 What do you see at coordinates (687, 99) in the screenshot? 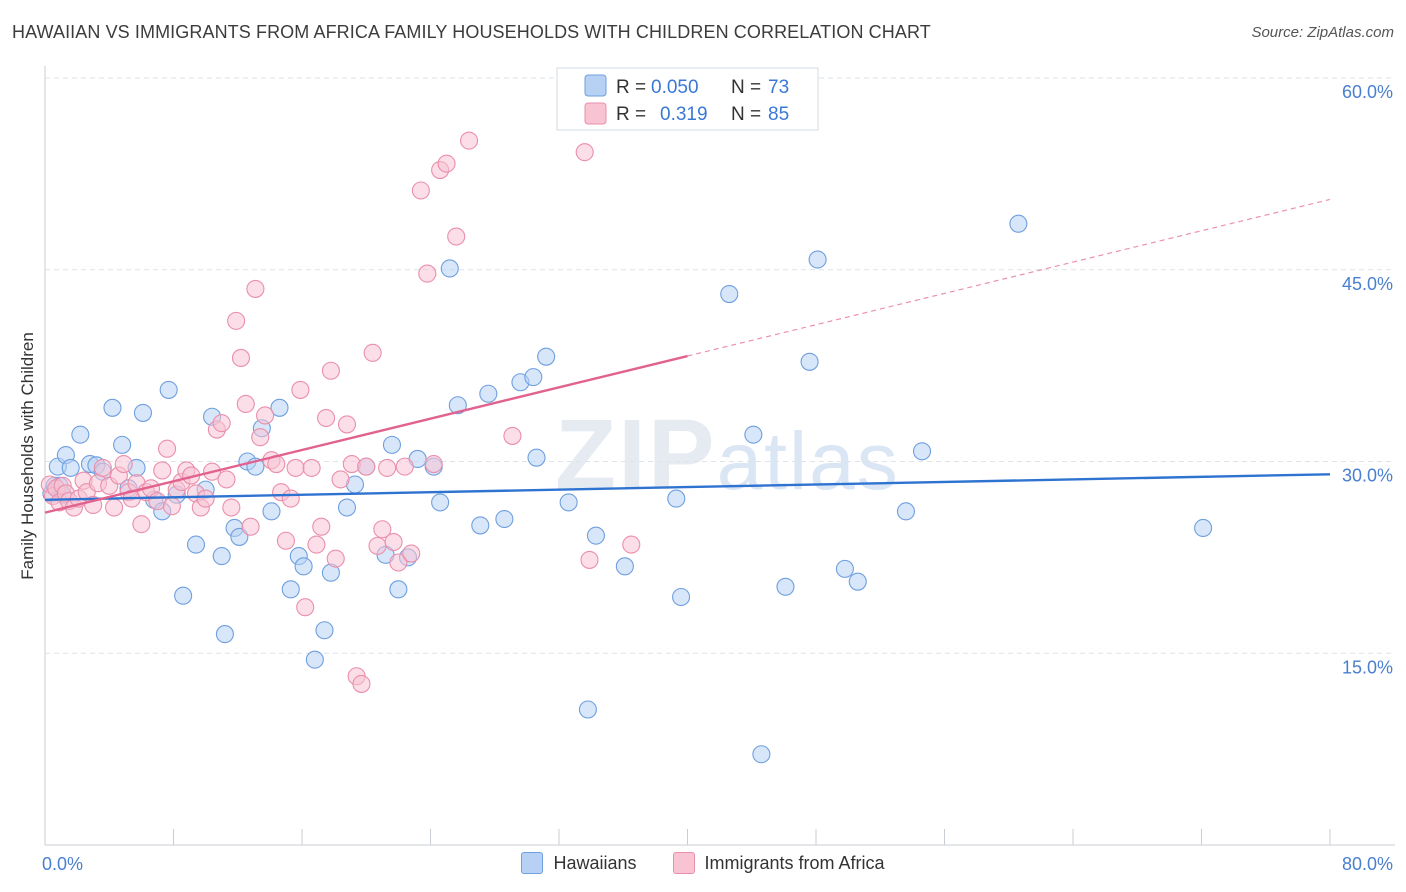
I see `correlation-legend: R = 0.050 N = 73 R = 0.319 N = 85` at bounding box center [687, 99].